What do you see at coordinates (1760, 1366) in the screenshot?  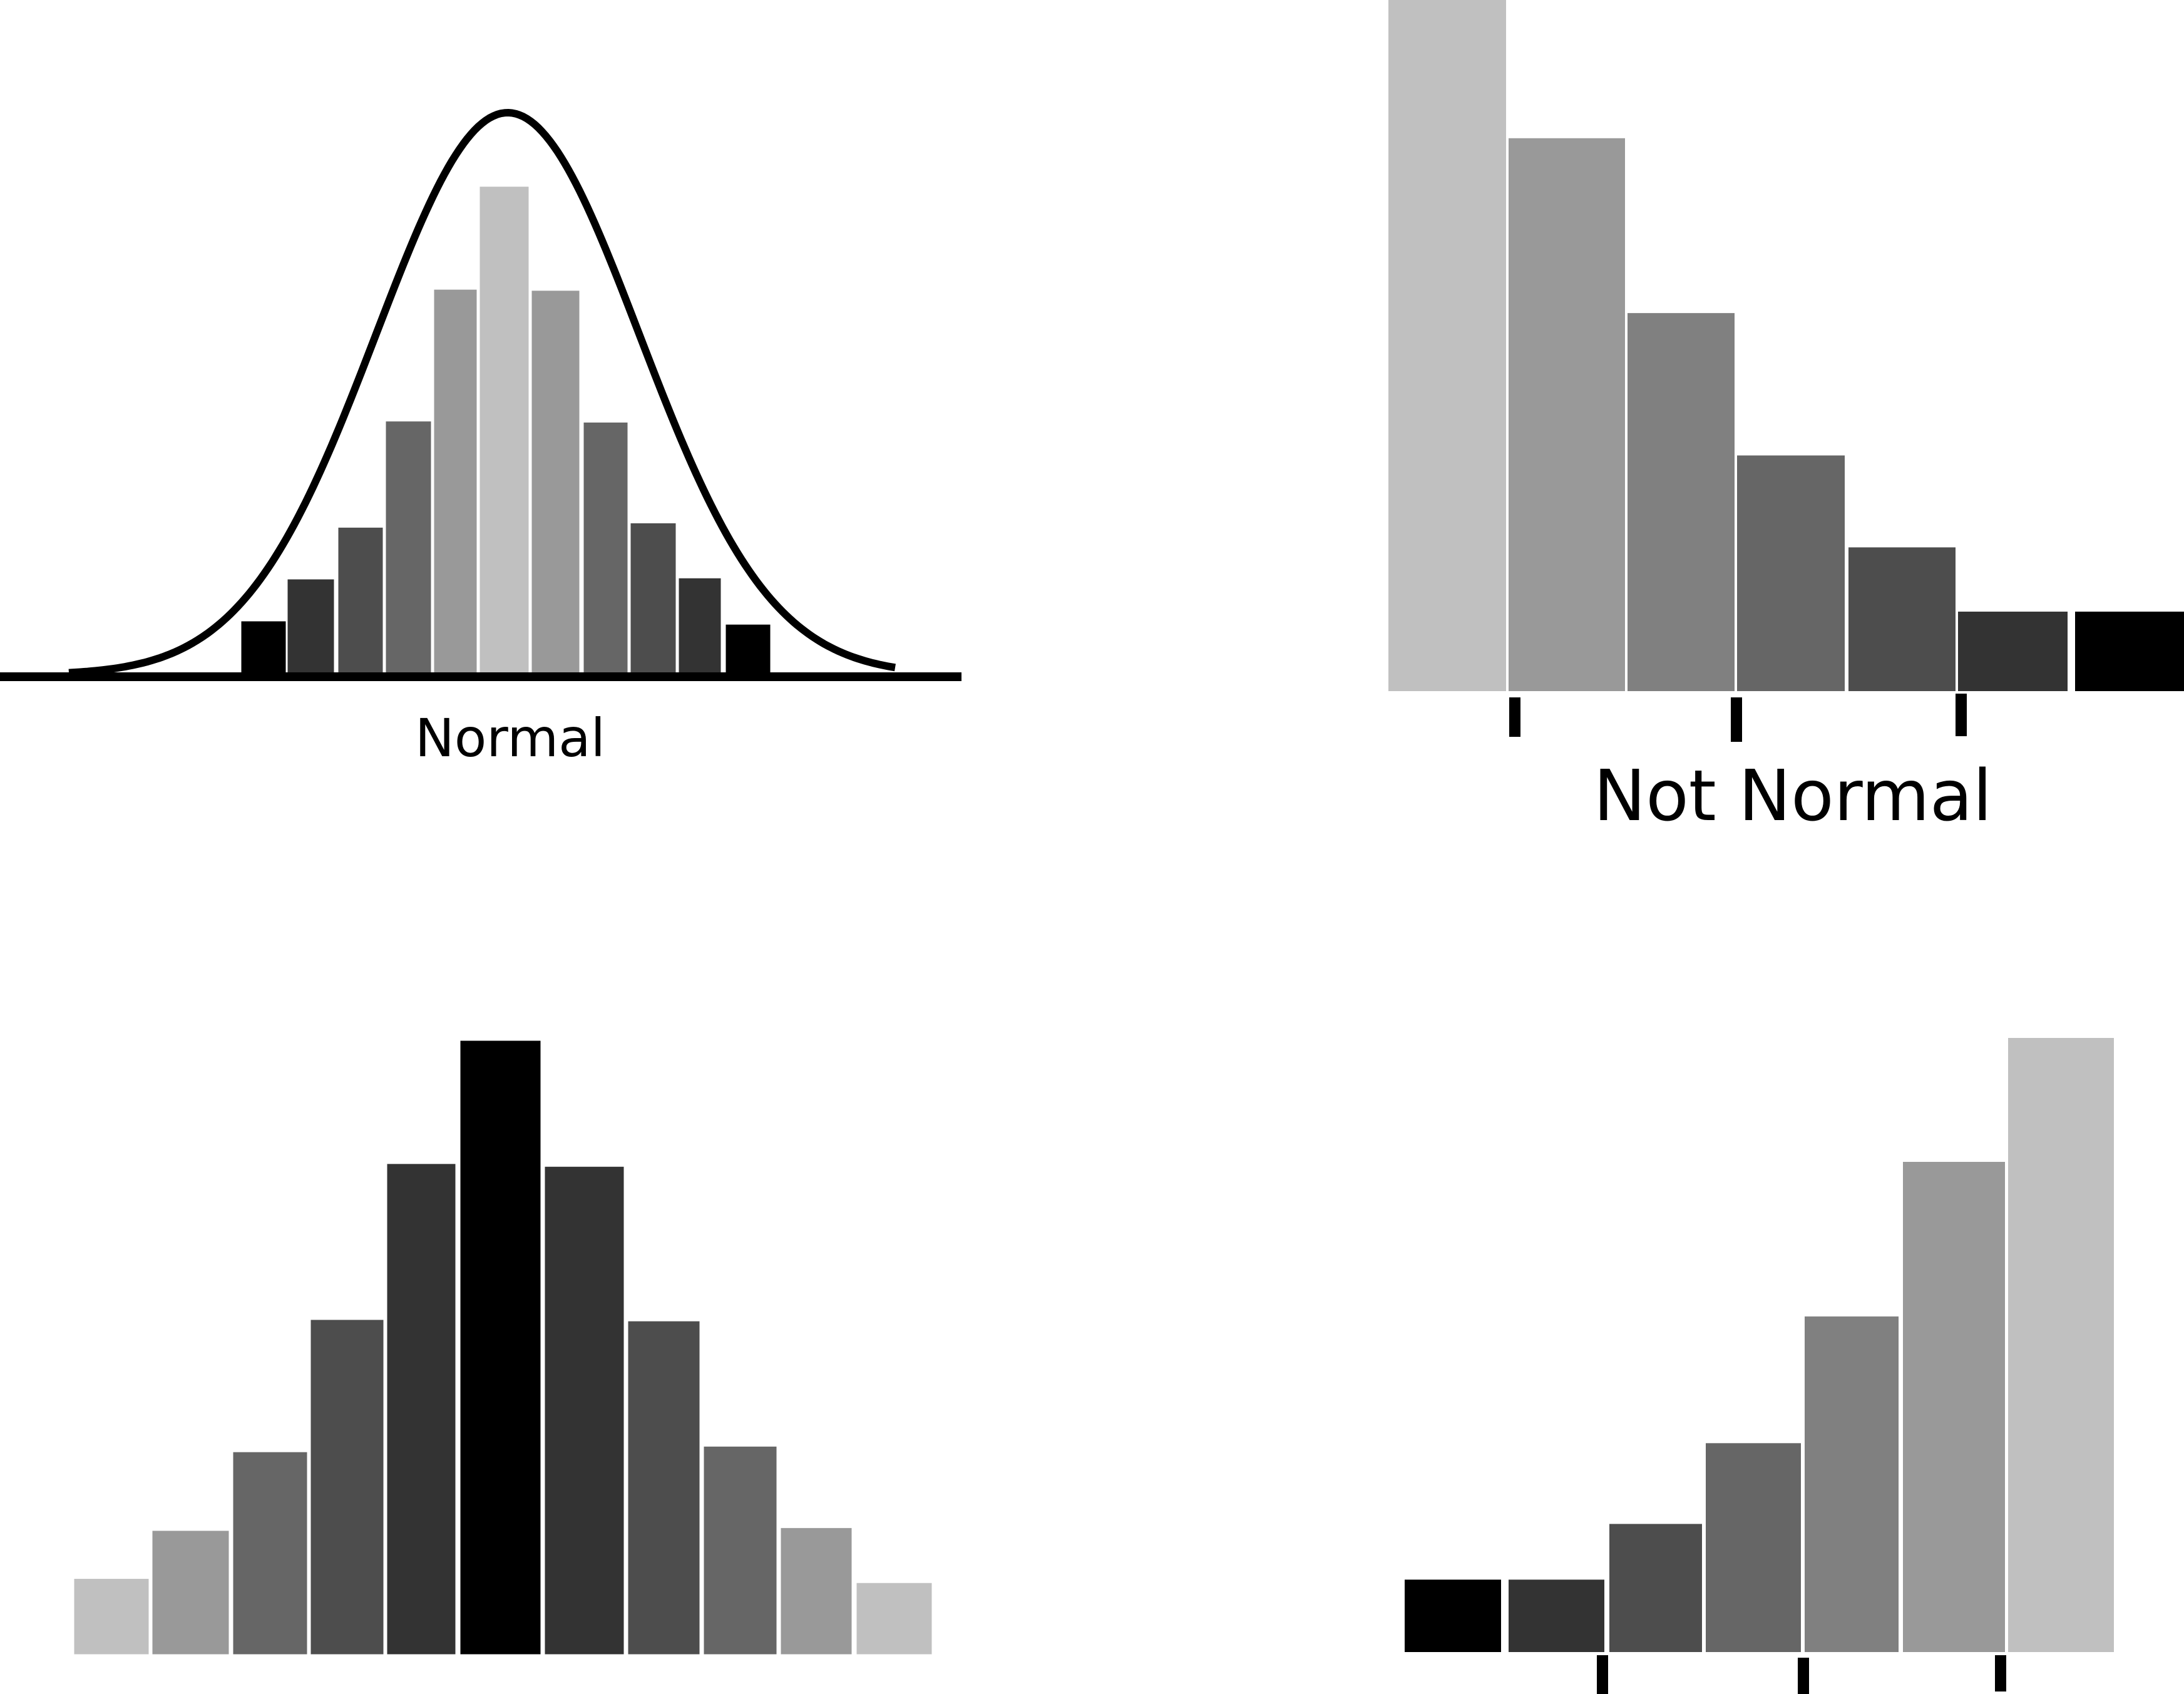 I see `chart-left-skewed-histogram` at bounding box center [1760, 1366].